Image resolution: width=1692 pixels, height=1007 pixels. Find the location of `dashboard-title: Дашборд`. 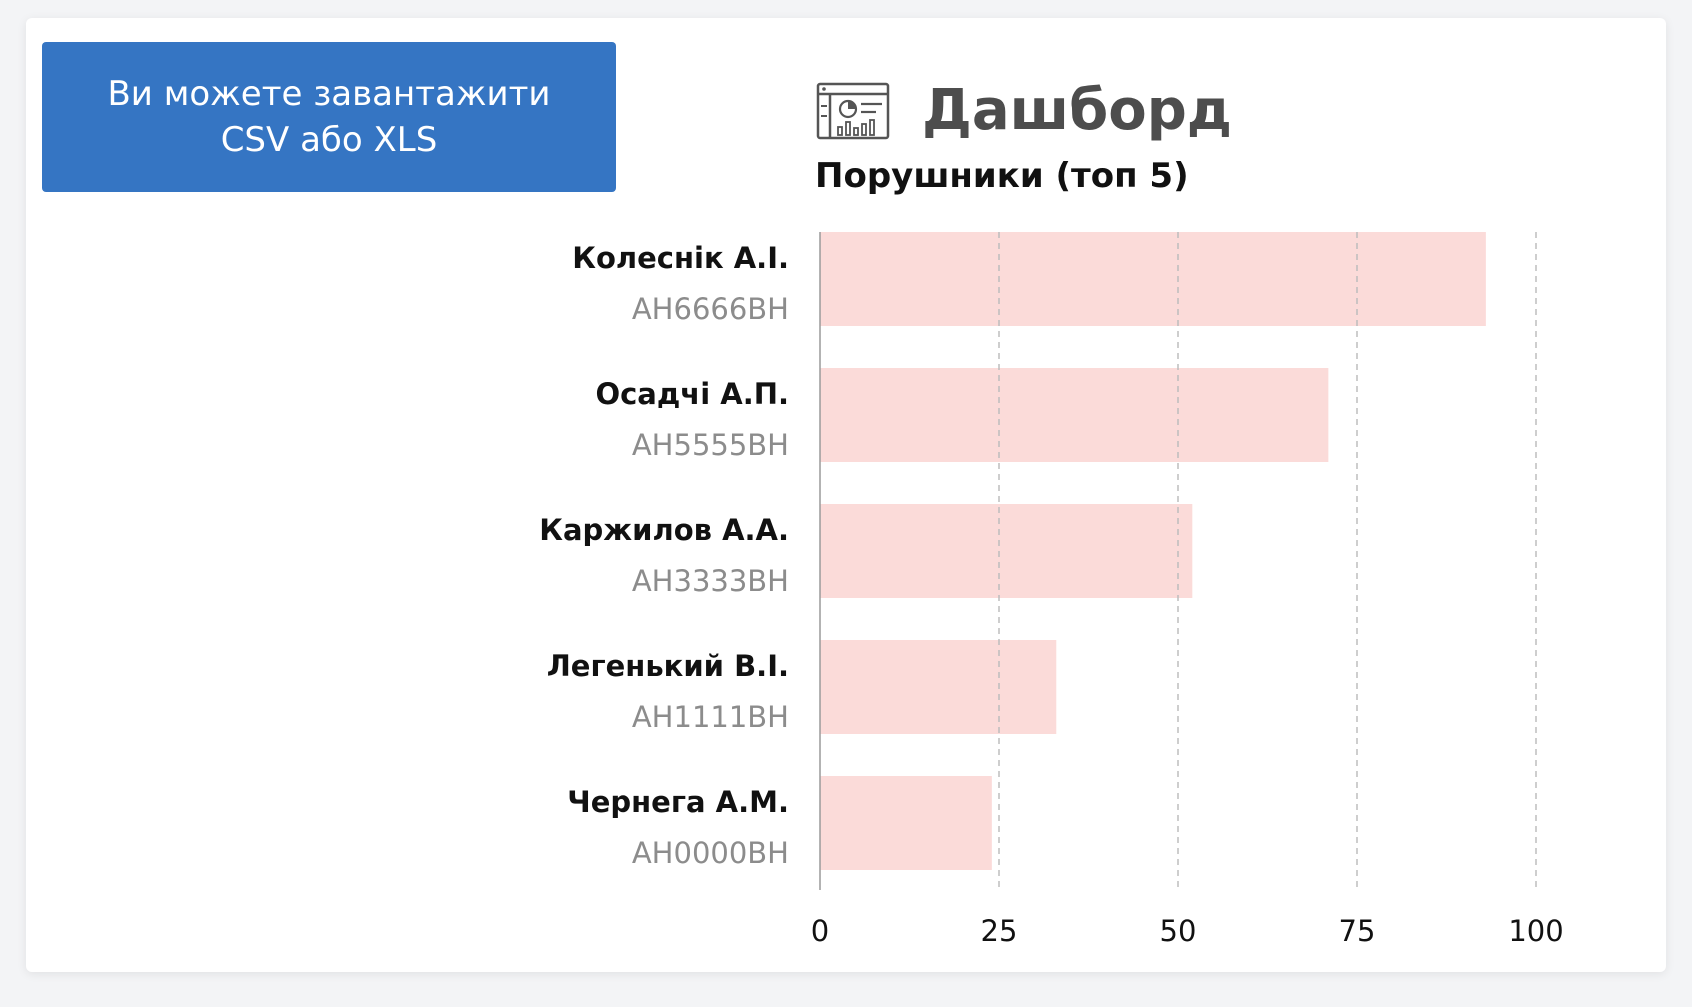

dashboard-title: Дашборд is located at coordinates (1077, 110).